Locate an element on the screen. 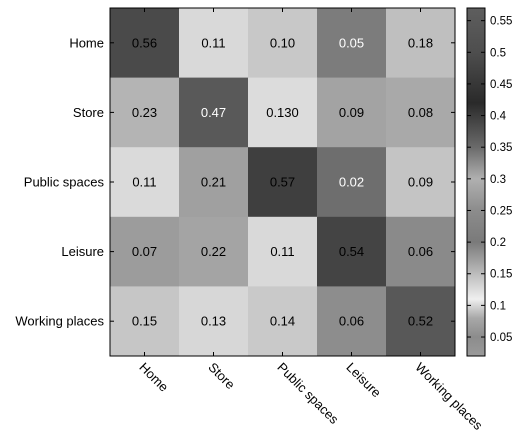 This screenshot has width=518, height=432. cell-value-label: 0.08 is located at coordinates (420, 112).